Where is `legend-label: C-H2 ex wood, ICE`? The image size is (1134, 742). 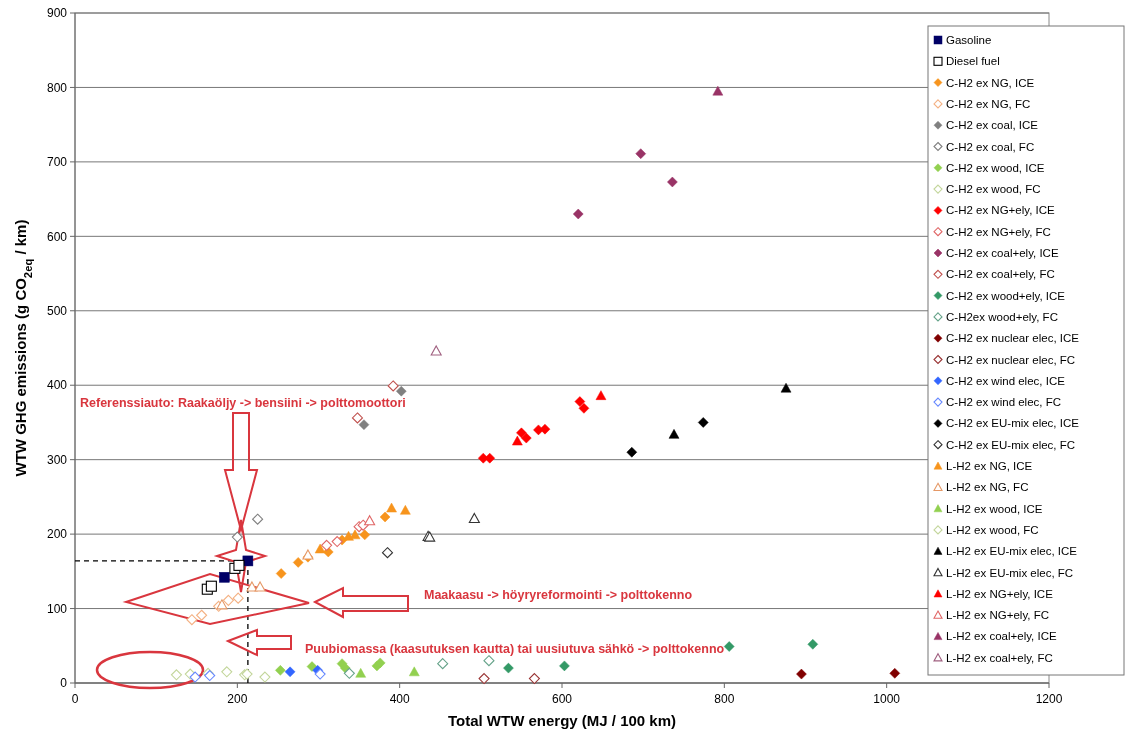 legend-label: C-H2 ex wood, ICE is located at coordinates (995, 167).